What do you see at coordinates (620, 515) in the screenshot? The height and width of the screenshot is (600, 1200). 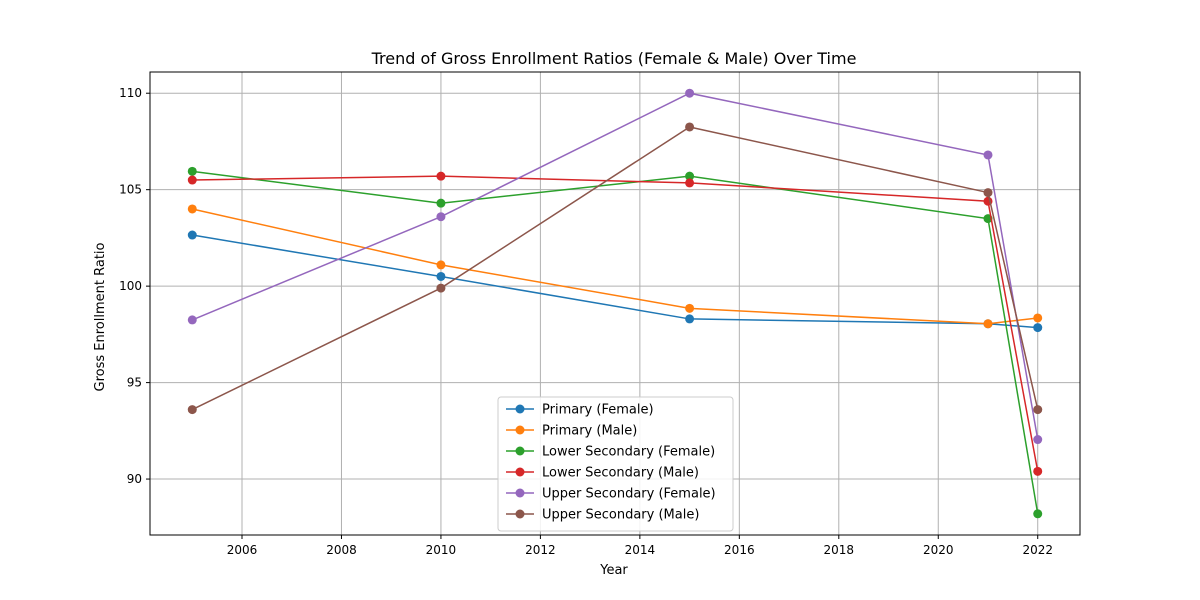 I see `legend-label: Upper Secondary (Male)` at bounding box center [620, 515].